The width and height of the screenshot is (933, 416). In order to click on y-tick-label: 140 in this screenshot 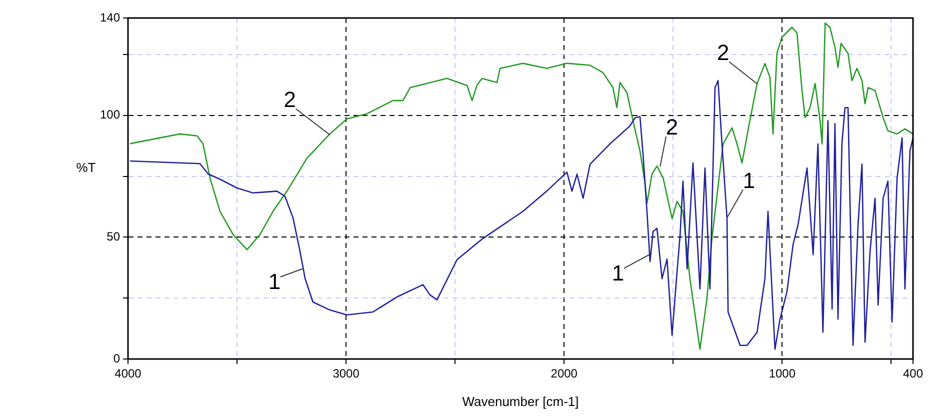, I will do `click(110, 17)`.